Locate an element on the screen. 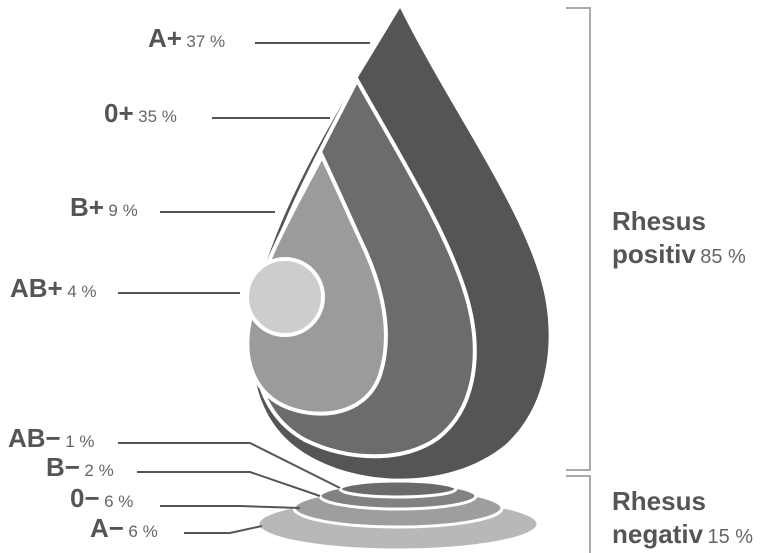 The image size is (784, 553). label-ab-neg-type: AB− is located at coordinates (34, 438).